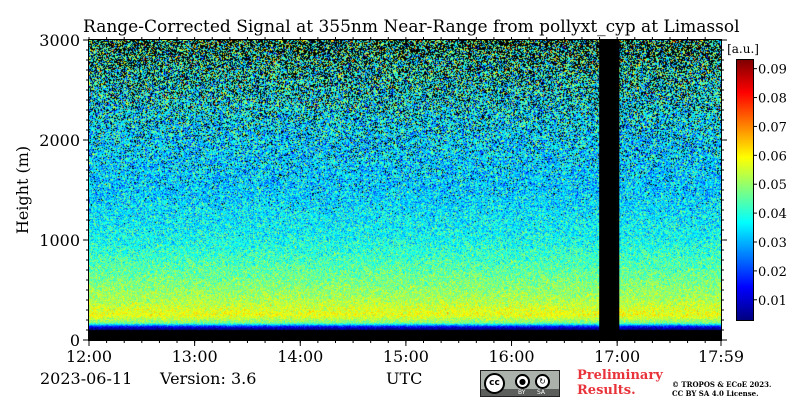 This screenshot has height=400, width=800. What do you see at coordinates (195, 356) in the screenshot?
I see `x-tick-label: 13:00` at bounding box center [195, 356].